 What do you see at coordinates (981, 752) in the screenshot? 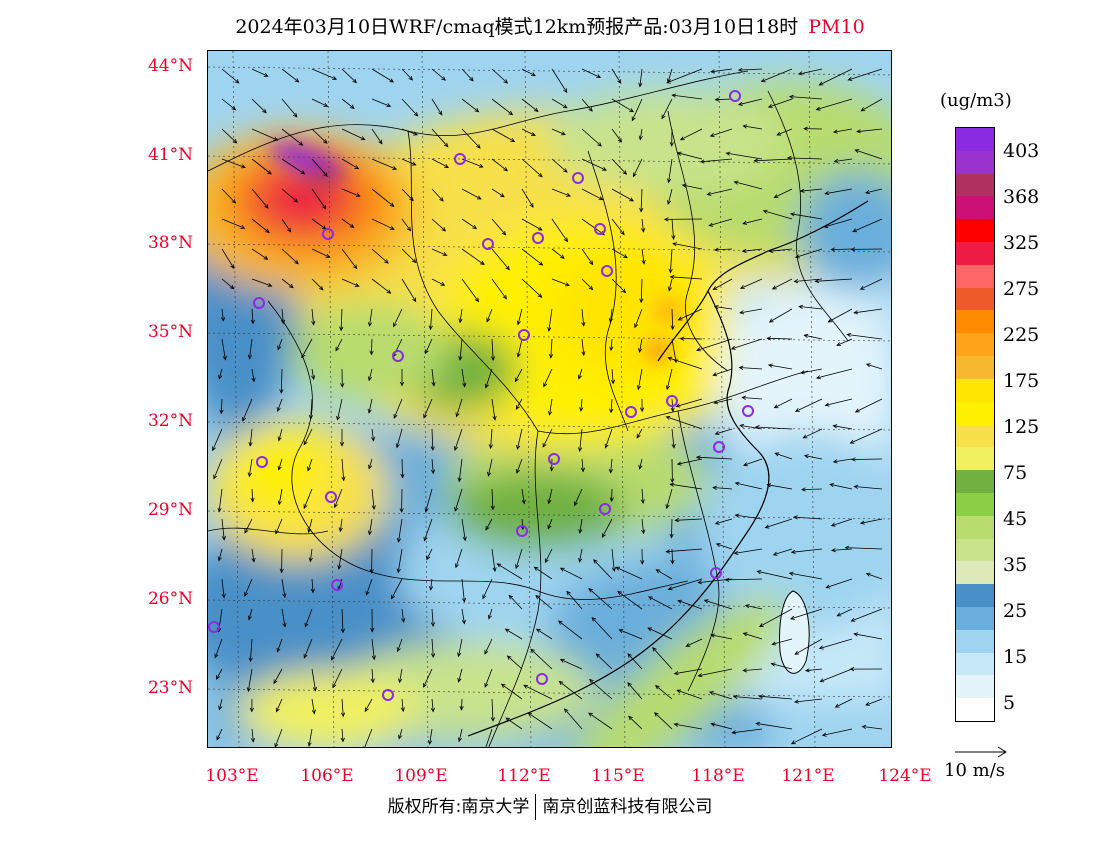
I see `wind-key-arrow` at bounding box center [981, 752].